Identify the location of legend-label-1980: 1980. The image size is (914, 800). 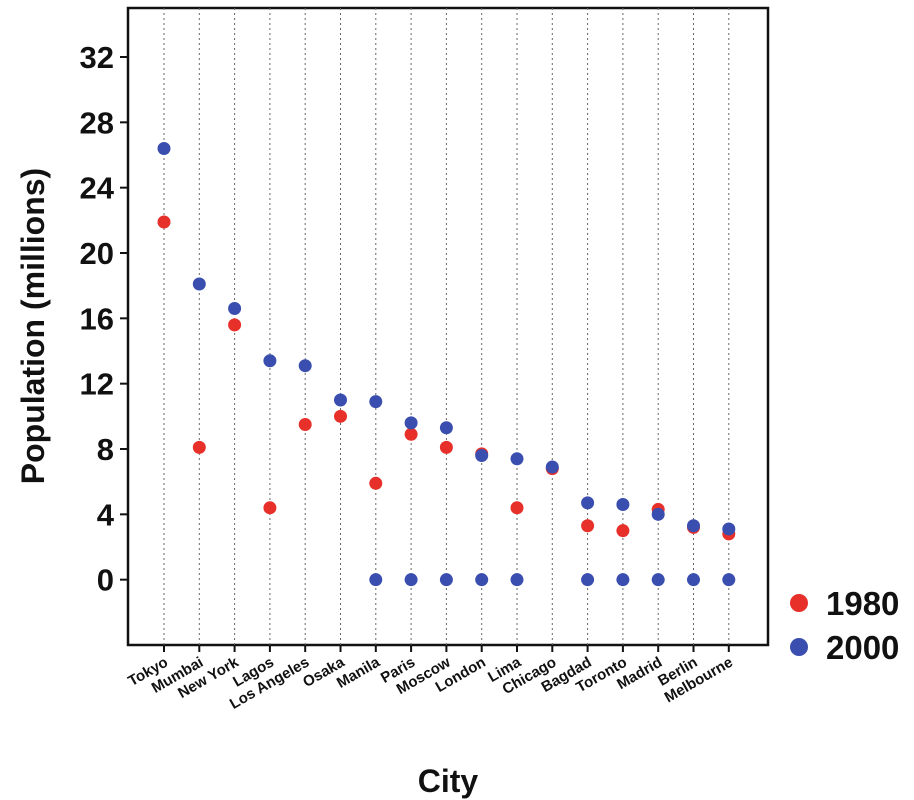
(862, 603).